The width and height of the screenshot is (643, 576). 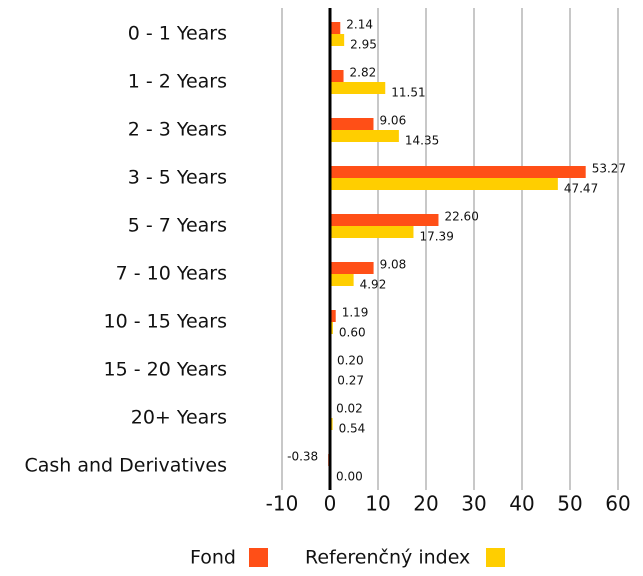 What do you see at coordinates (436, 237) in the screenshot?
I see `value-label: 17.39` at bounding box center [436, 237].